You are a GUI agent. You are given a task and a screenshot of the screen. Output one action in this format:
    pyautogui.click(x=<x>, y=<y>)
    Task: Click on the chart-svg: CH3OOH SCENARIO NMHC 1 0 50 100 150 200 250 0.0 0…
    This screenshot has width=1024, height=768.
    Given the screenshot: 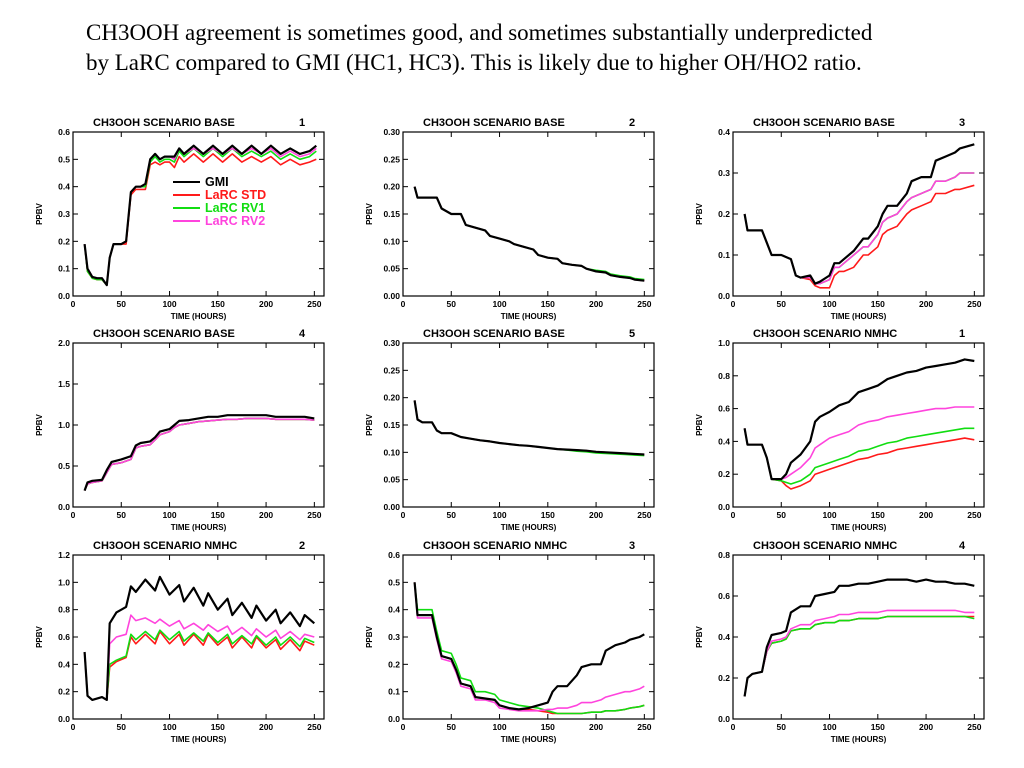 What is the action you would take?
    pyautogui.click(x=840, y=430)
    